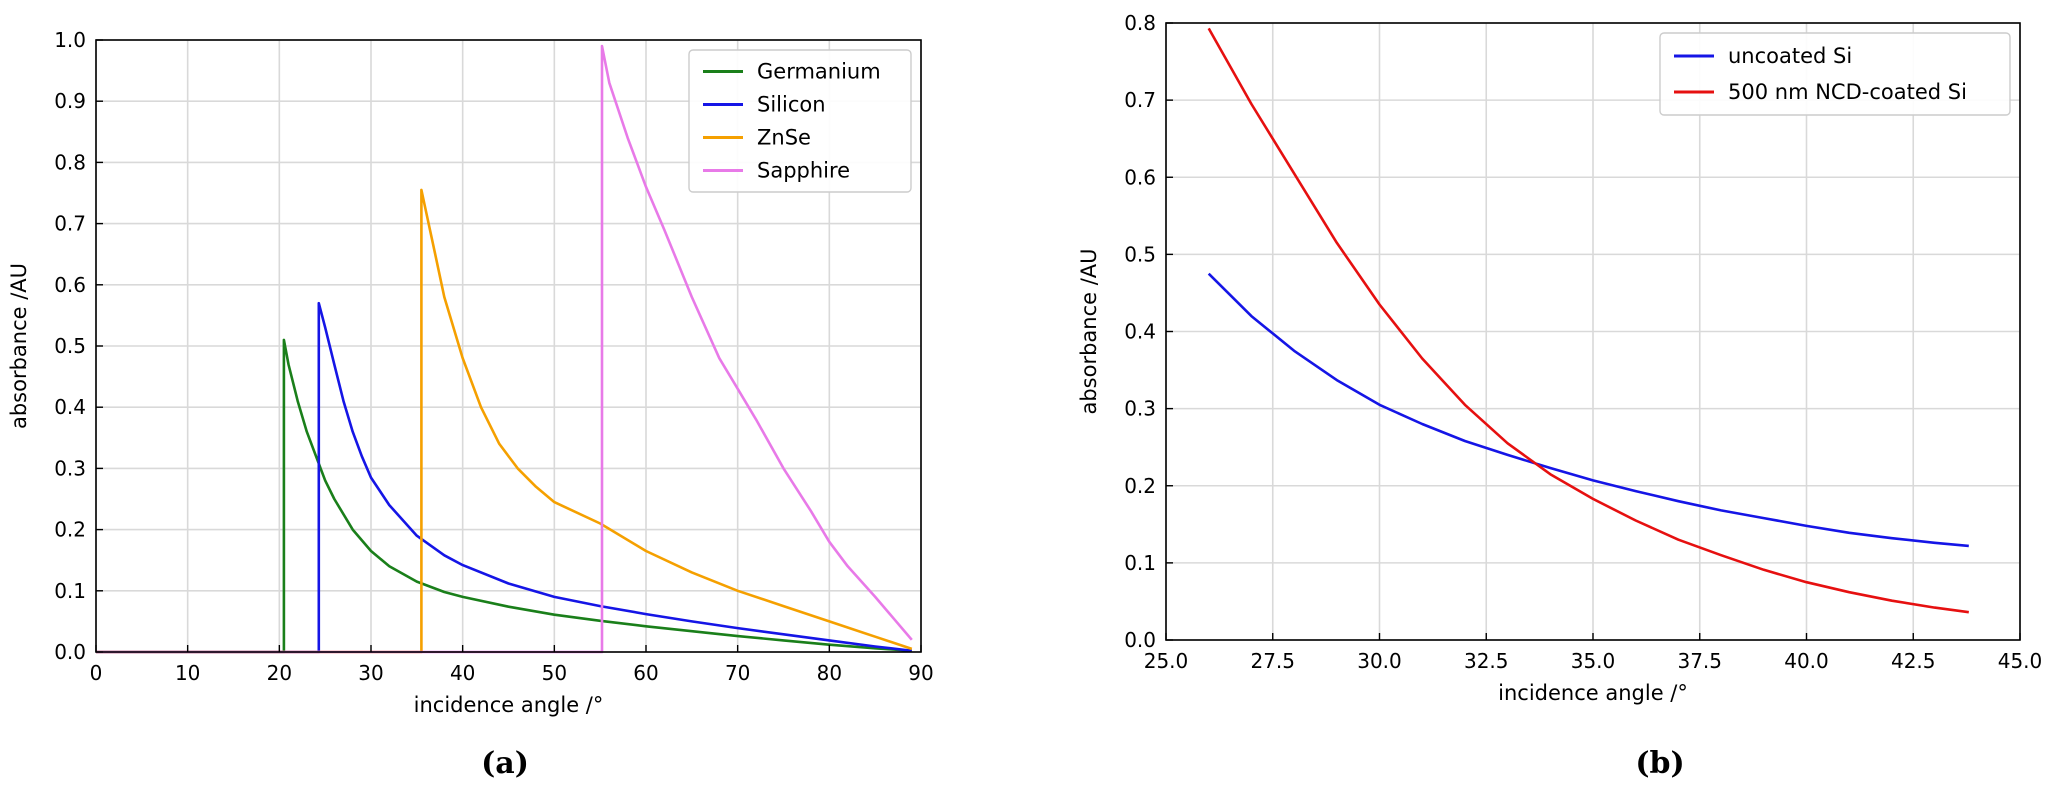  What do you see at coordinates (819, 72) in the screenshot?
I see `legend-entry: Germanium` at bounding box center [819, 72].